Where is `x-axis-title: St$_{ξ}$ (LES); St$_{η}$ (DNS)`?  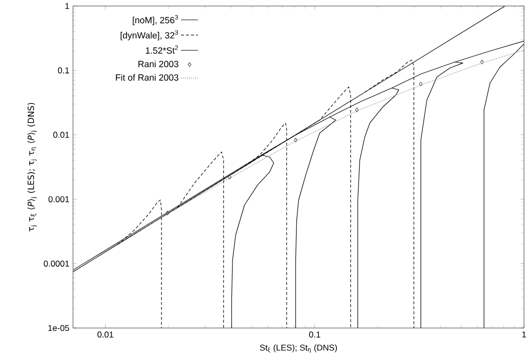 x-axis-title: St$_{ξ}$ (LES); St$_{η}$ (DNS) is located at coordinates (298, 348).